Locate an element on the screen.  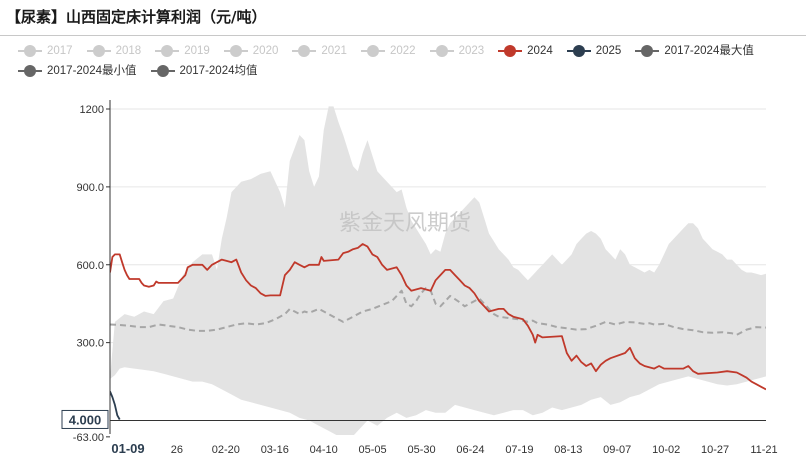
legend-label: 2017-2024最大值 is located at coordinates (709, 51).